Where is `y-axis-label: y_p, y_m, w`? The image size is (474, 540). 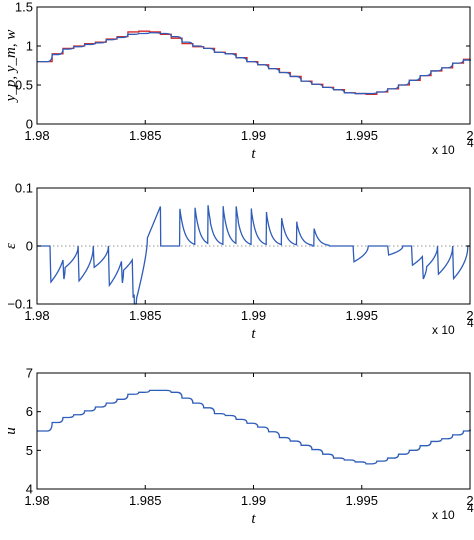
y-axis-label: y_p, y_m, w is located at coordinates (11, 67).